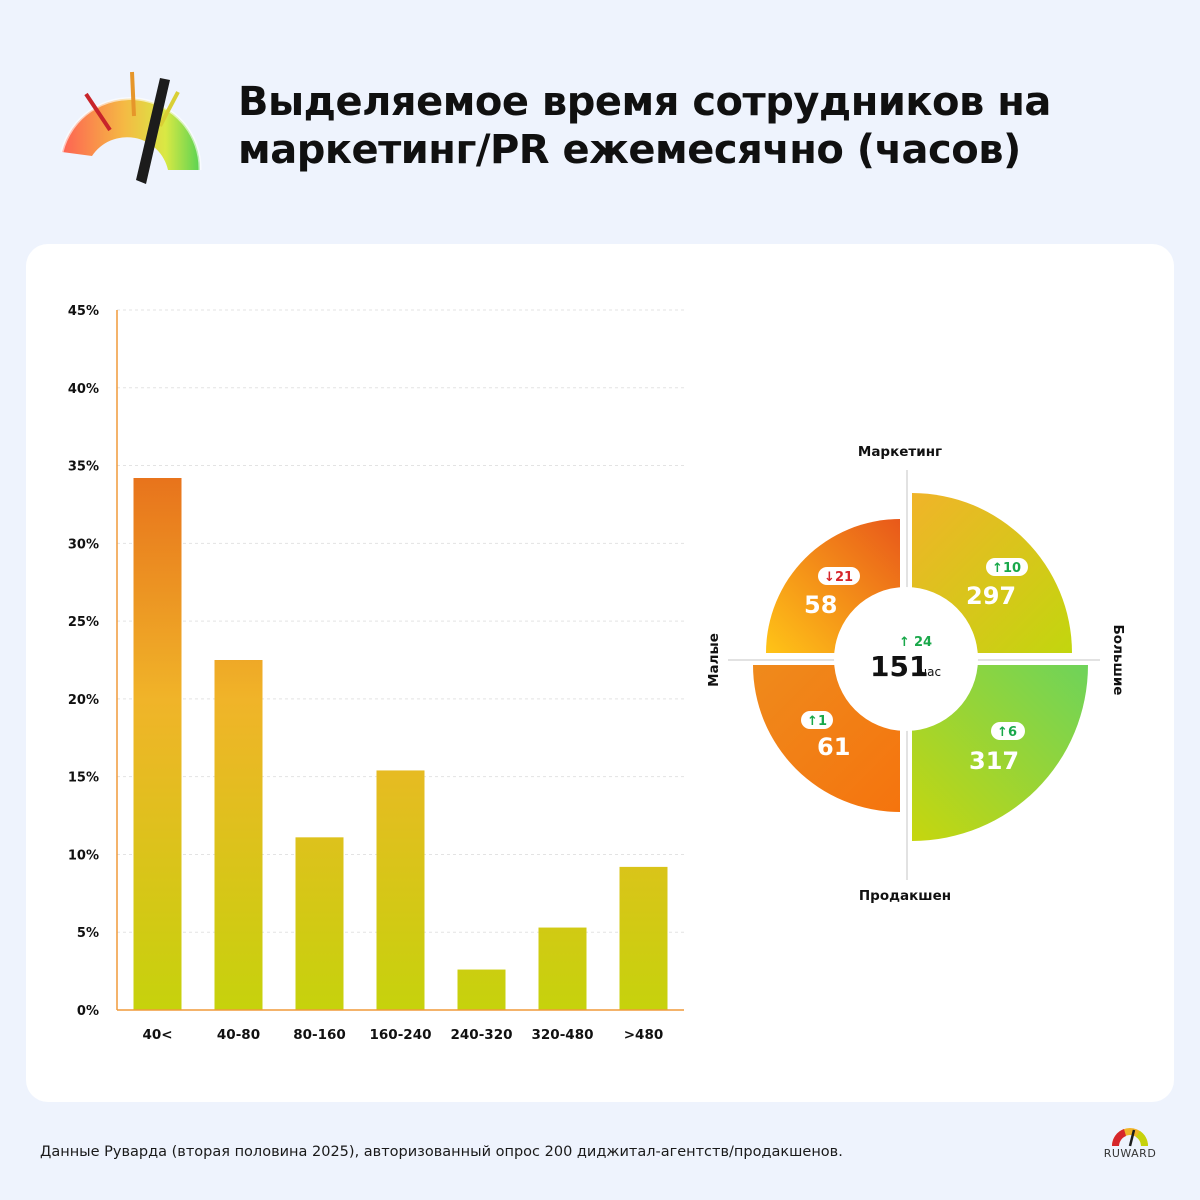 The height and width of the screenshot is (1200, 1200). I want to click on value-bottom-right: 317, so click(994, 761).